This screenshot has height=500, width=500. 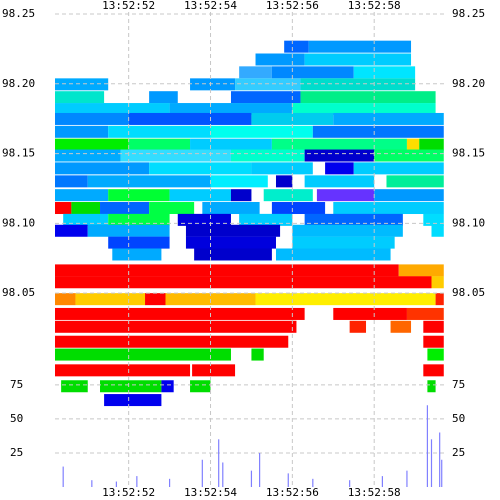 What do you see at coordinates (468, 292) in the screenshot?
I see `y-tick-label: 98.05` at bounding box center [468, 292].